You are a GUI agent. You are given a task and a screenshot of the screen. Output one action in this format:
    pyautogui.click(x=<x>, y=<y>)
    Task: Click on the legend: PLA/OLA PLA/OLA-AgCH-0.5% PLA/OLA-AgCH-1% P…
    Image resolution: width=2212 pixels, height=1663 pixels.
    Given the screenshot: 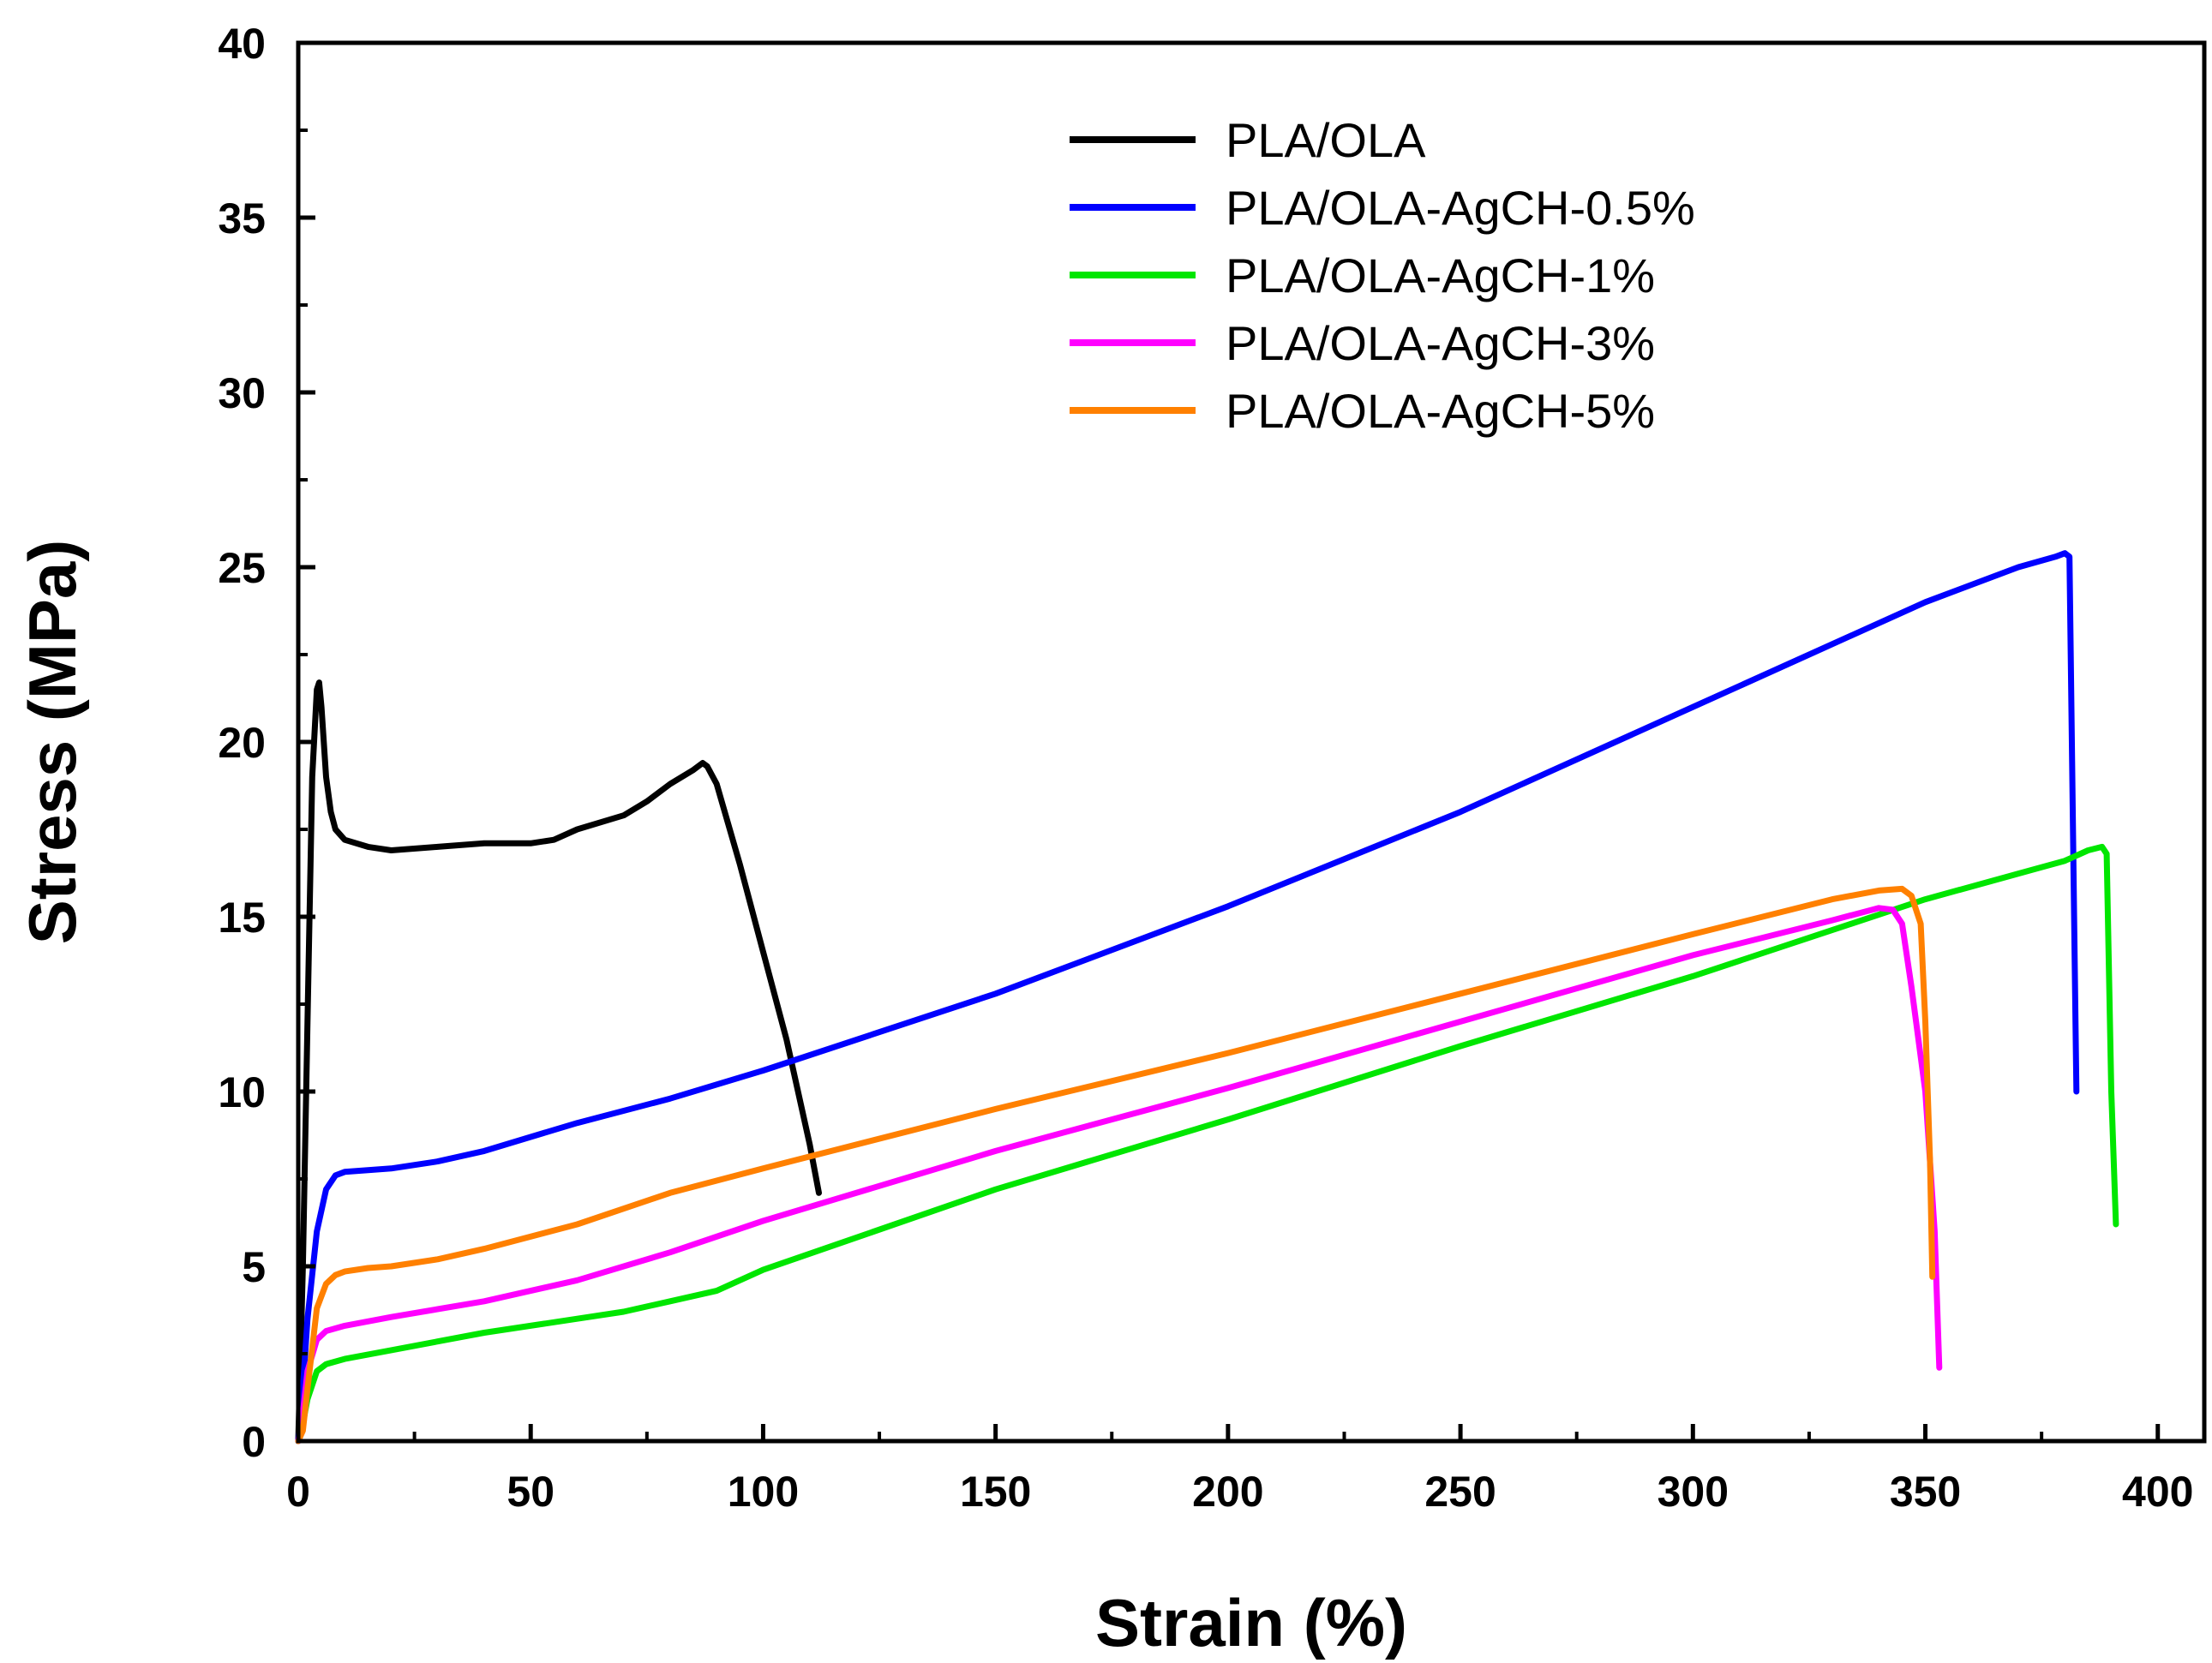 What is the action you would take?
    pyautogui.click(x=1383, y=275)
    